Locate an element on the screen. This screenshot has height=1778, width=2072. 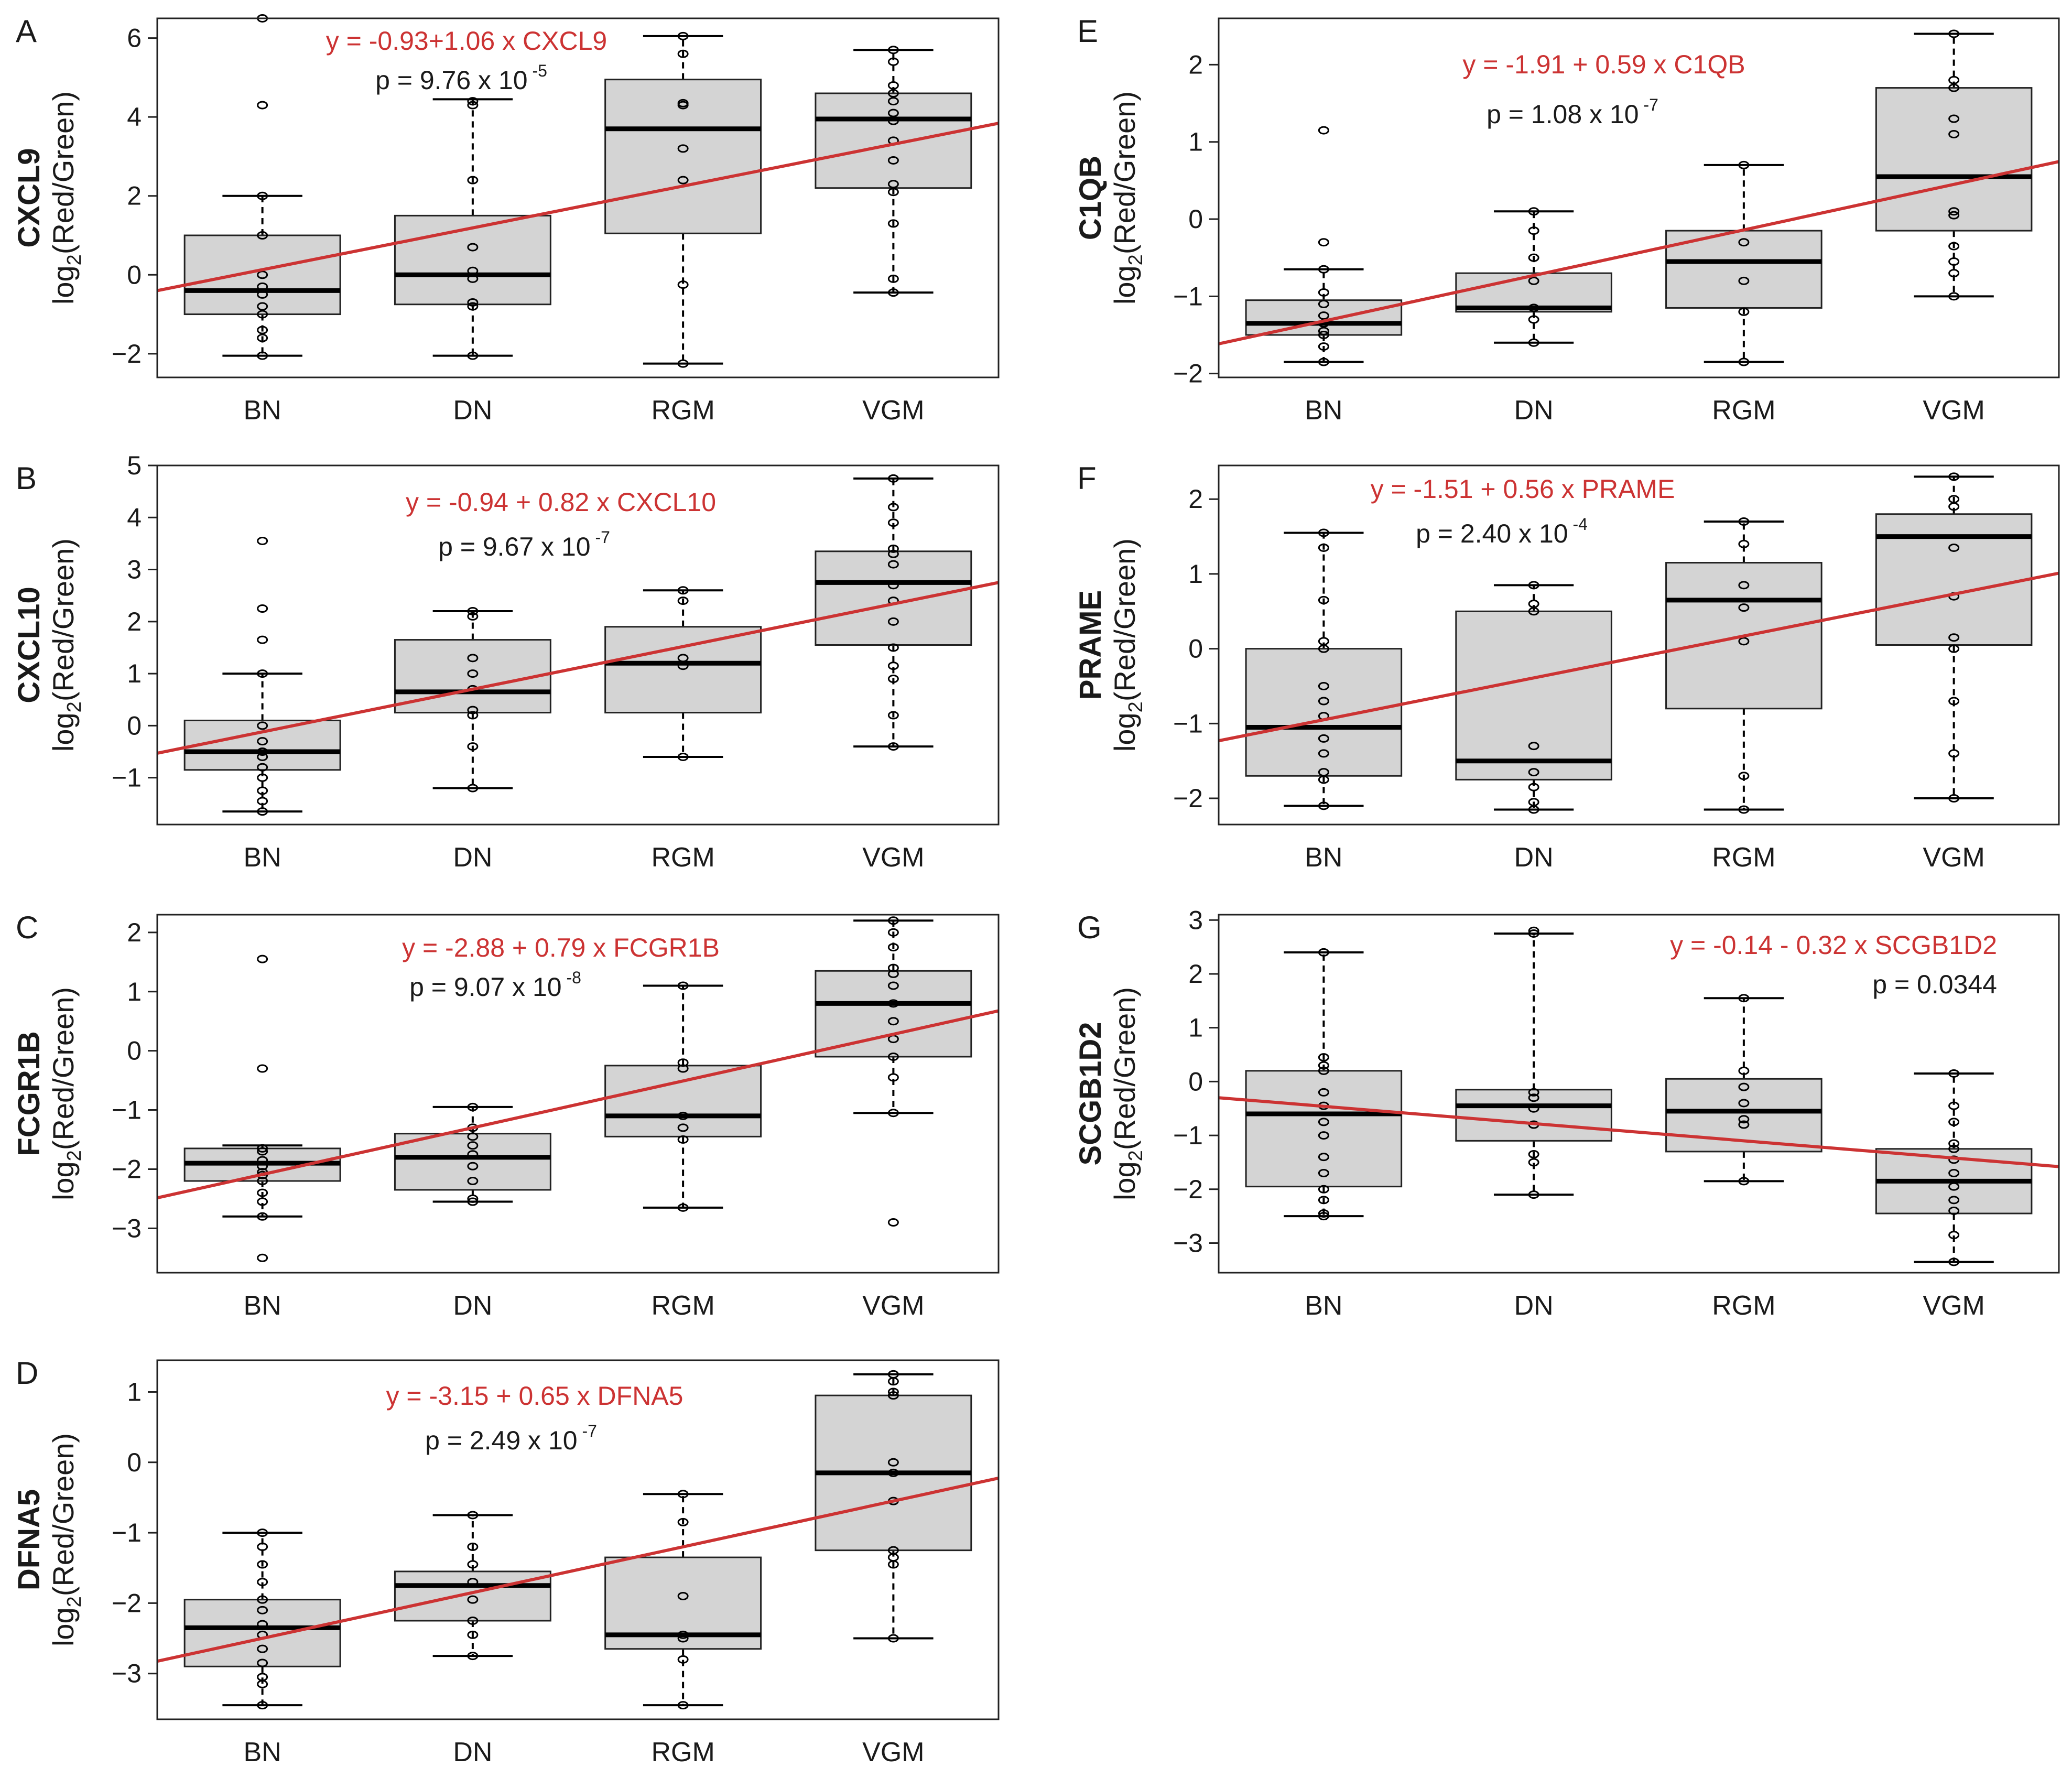
gene-label: SCGB1D2 is located at coordinates (1090, 1094).